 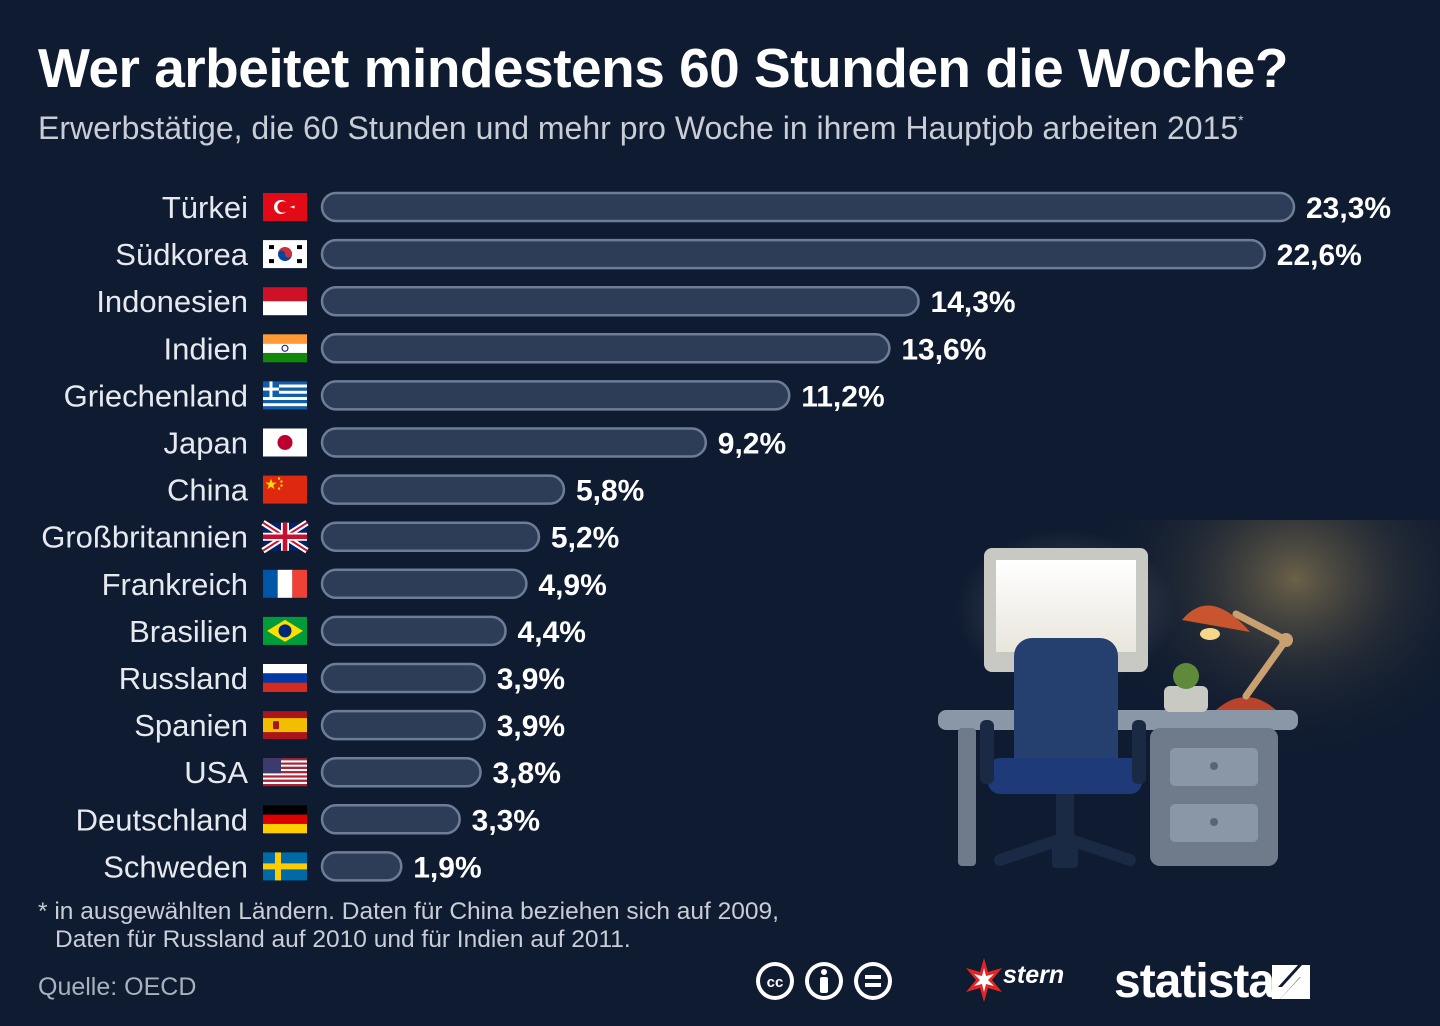 I want to click on bar-category-label: Spanien, so click(x=191, y=725).